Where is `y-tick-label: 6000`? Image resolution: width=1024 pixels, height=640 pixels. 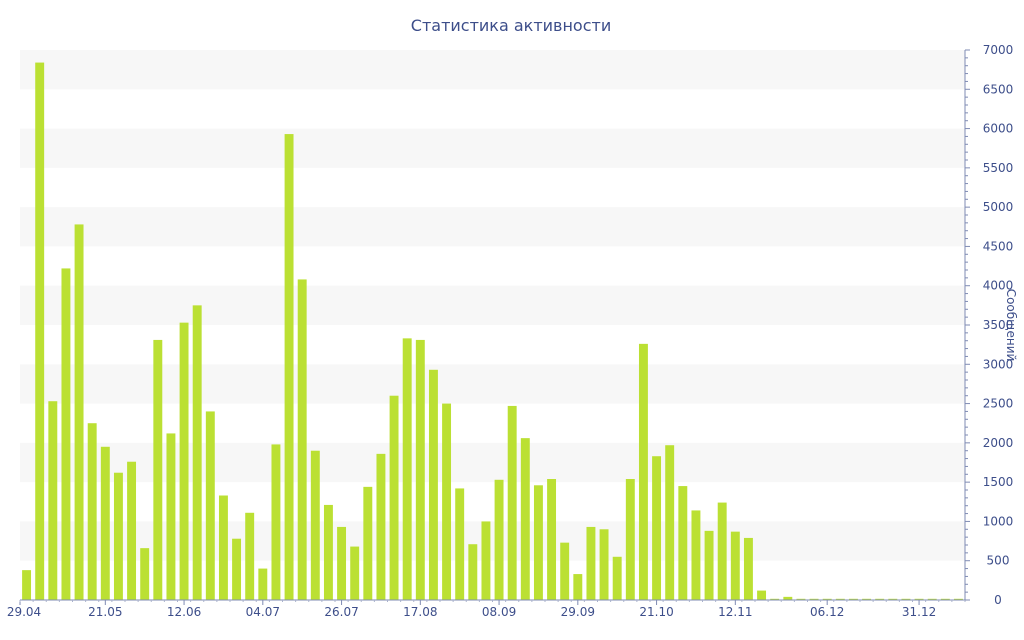
y-tick-label: 6000 is located at coordinates (998, 129).